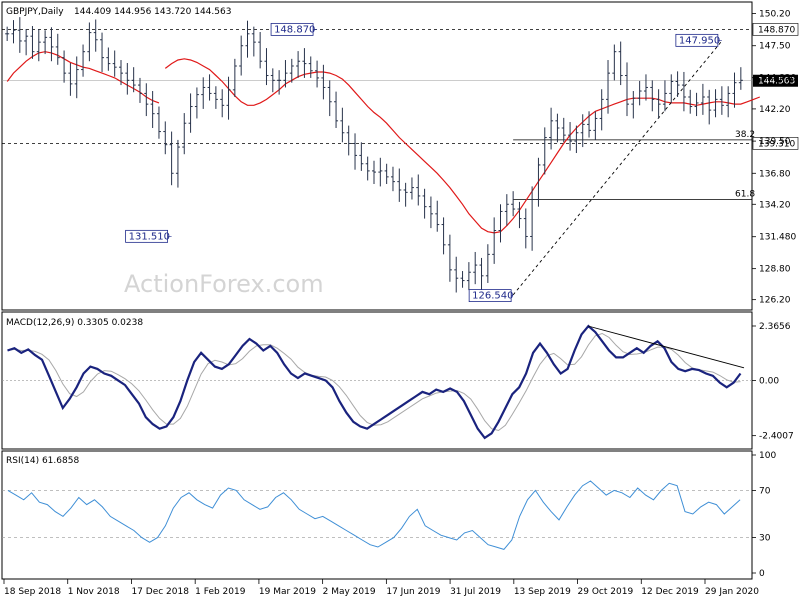 The width and height of the screenshot is (800, 600). I want to click on macd-title: MACD(12,26,9) 0.3305 0.0238, so click(74, 323).